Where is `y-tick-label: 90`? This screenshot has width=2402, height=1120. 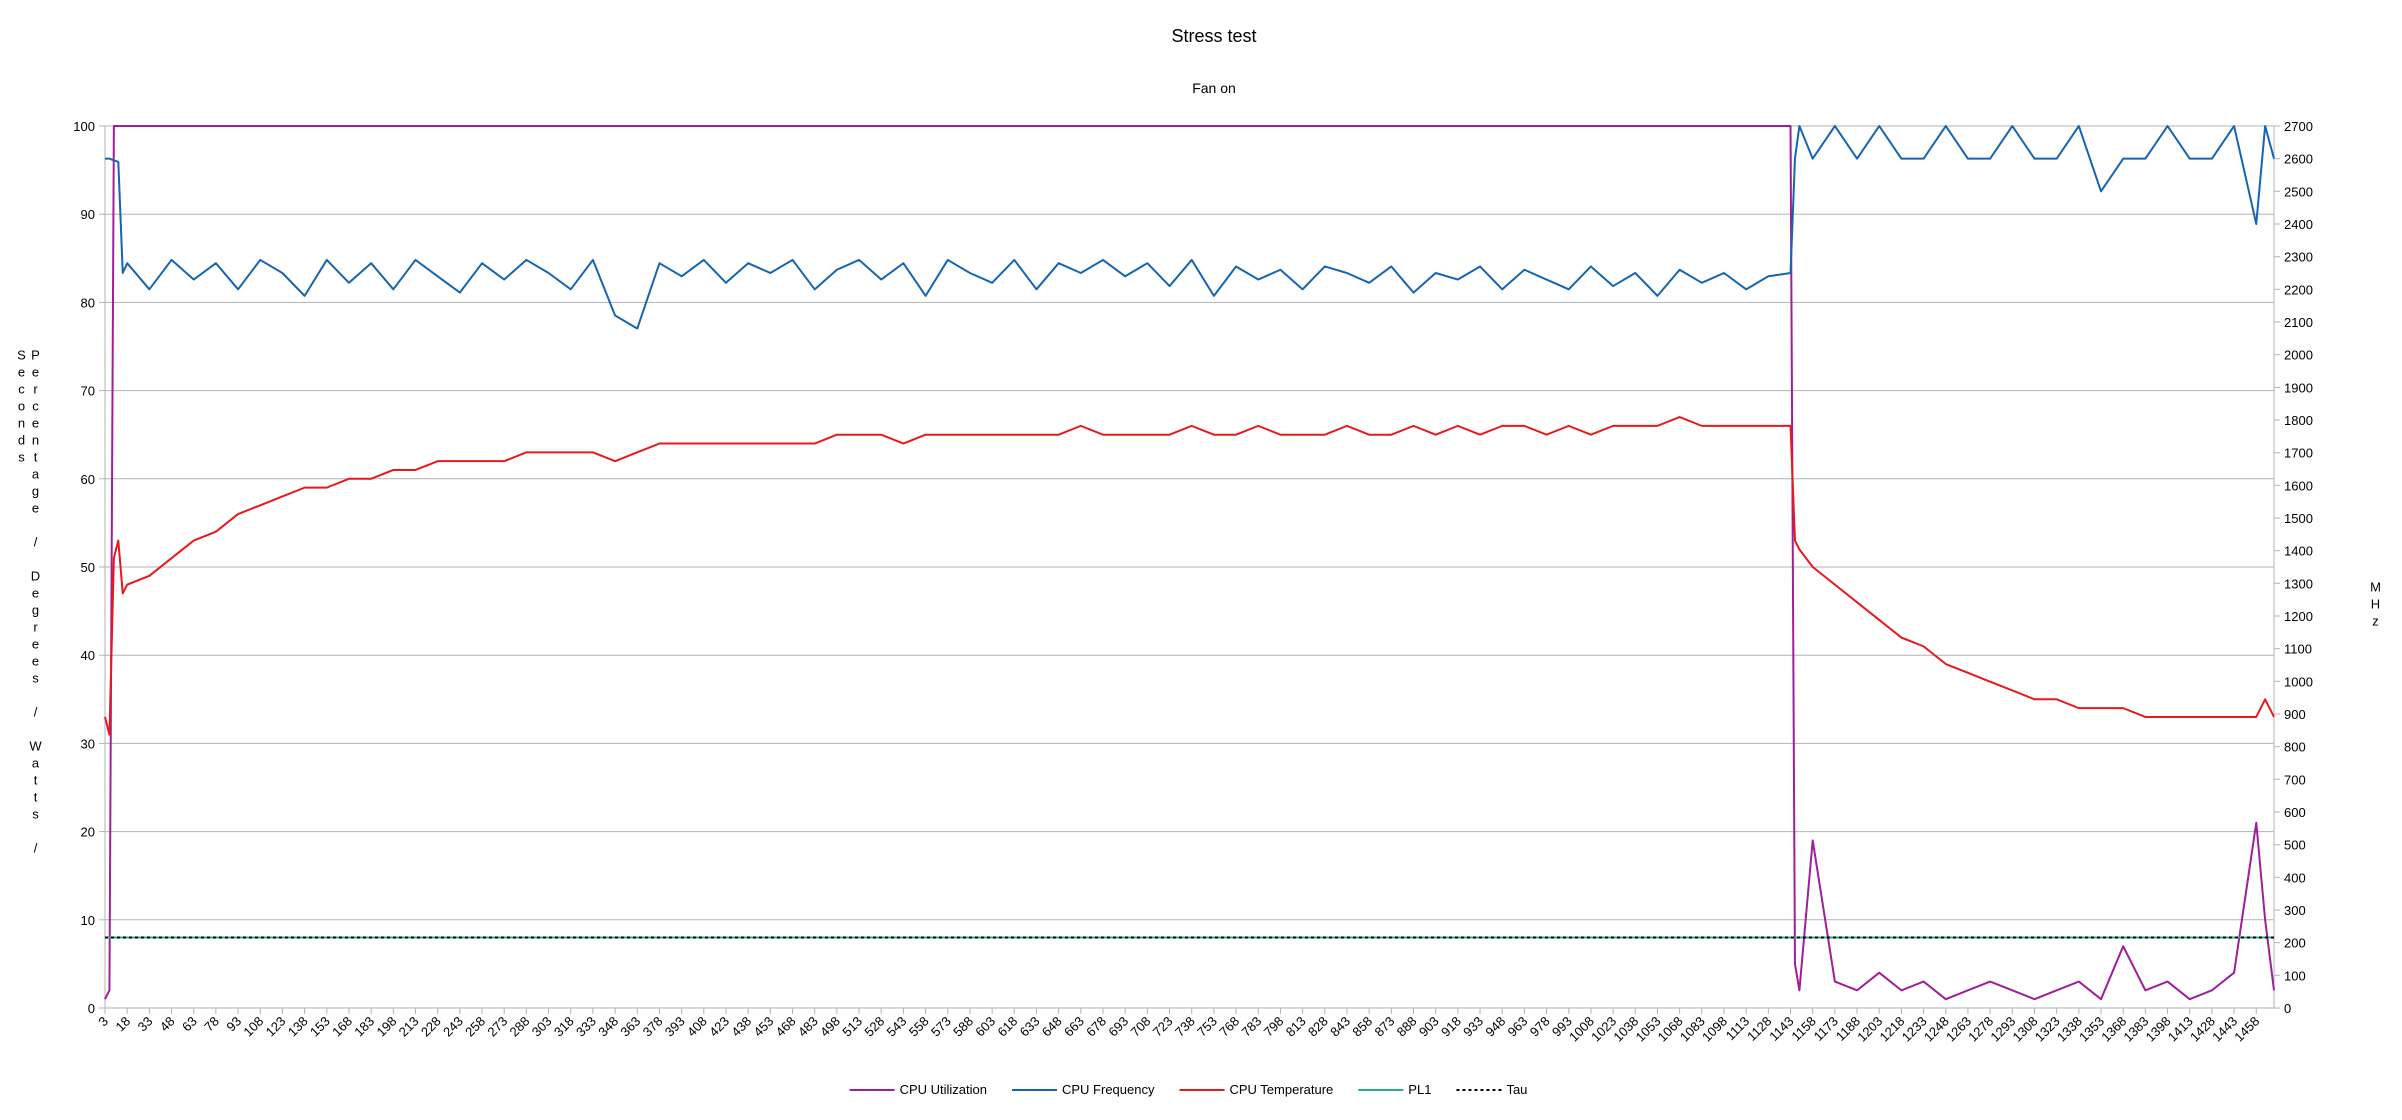
y-tick-label: 90 is located at coordinates (88, 214).